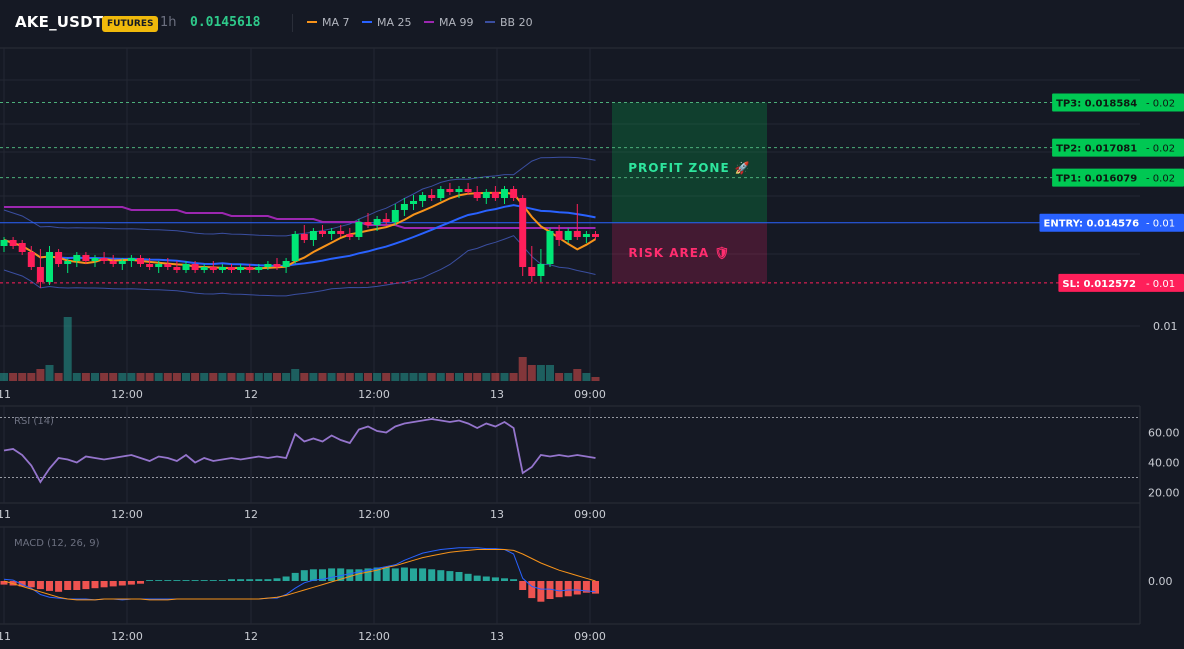 The height and width of the screenshot is (649, 1184). What do you see at coordinates (130, 24) in the screenshot?
I see `futures-badge: FUTURES` at bounding box center [130, 24].